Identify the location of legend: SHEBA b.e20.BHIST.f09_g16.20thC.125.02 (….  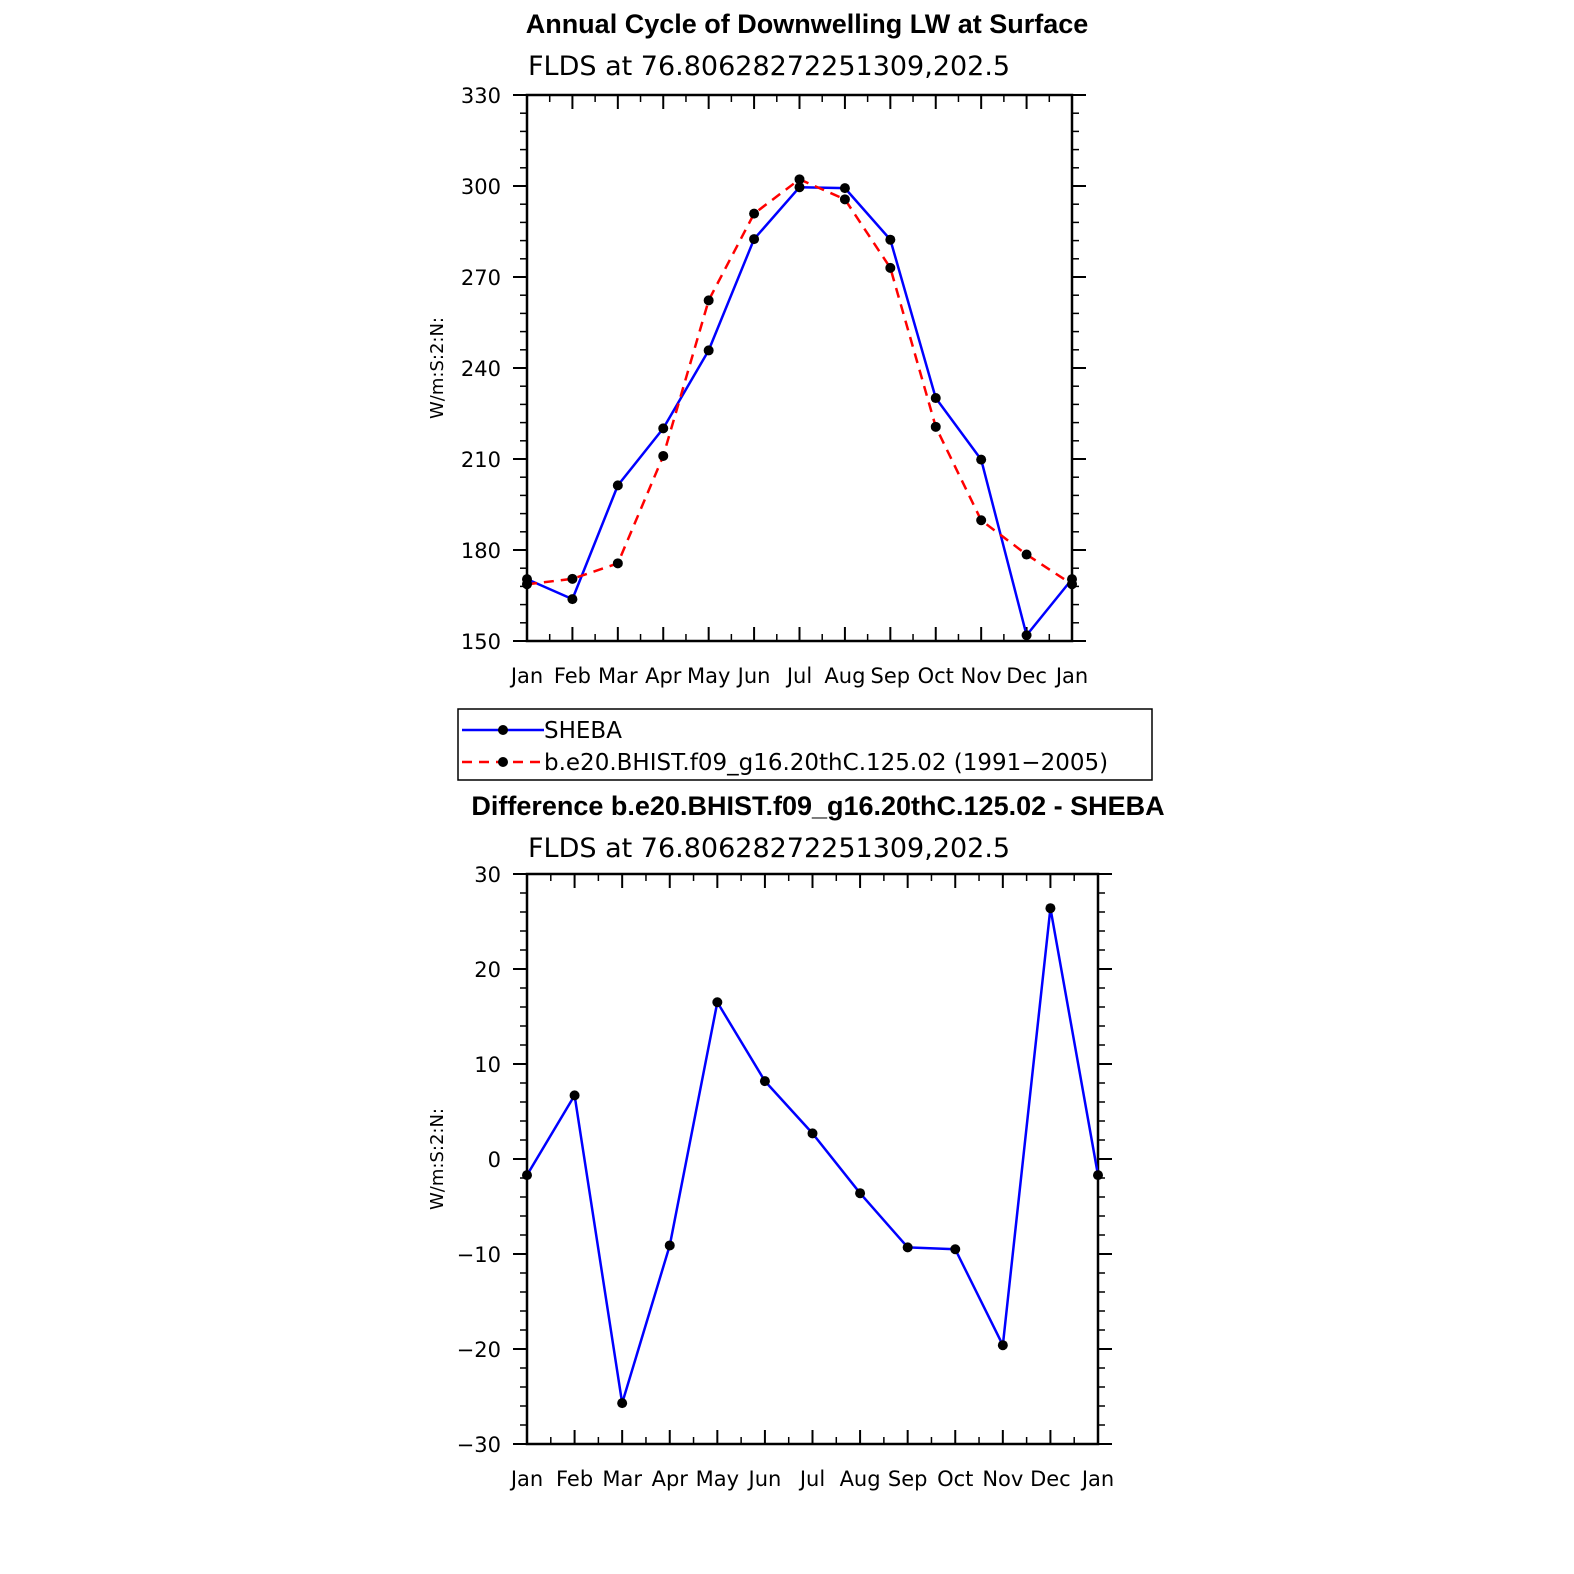
(805, 744).